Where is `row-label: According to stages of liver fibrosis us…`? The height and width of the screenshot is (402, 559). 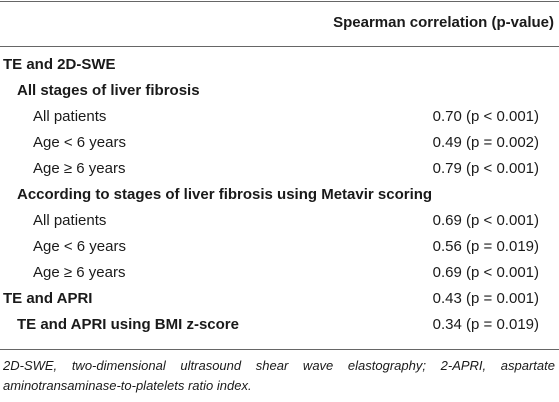
row-label: According to stages of liver fibrosis us… is located at coordinates (225, 194).